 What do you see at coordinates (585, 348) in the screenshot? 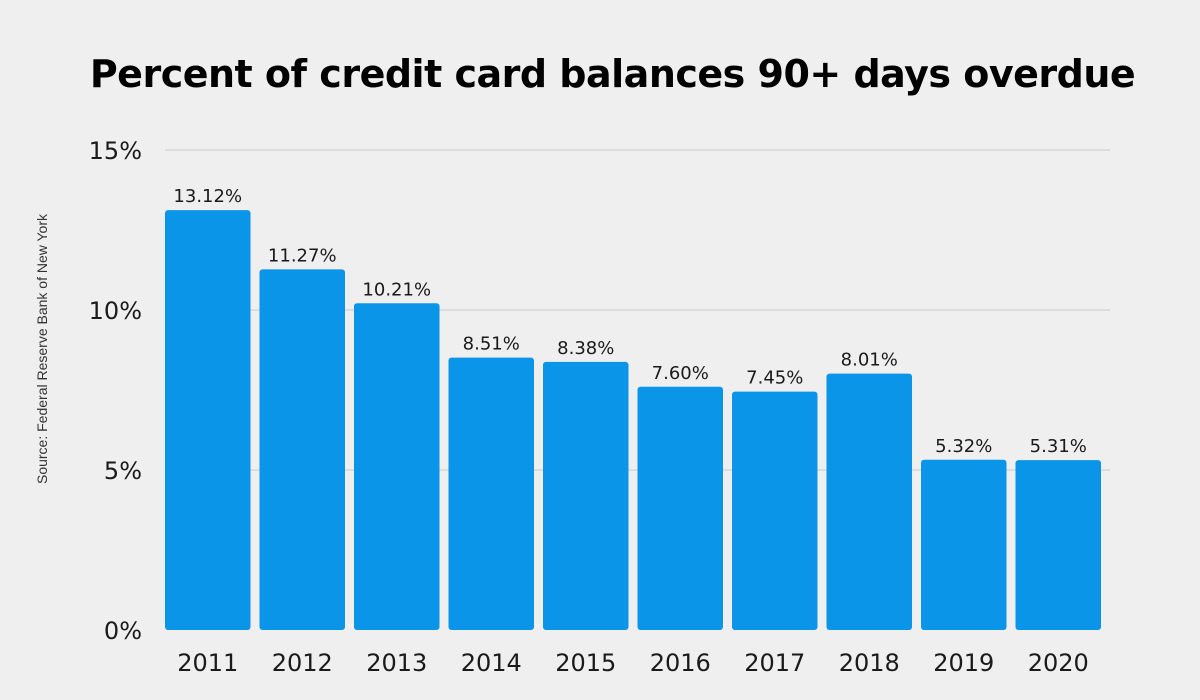
I see `data-label: 8.38%` at bounding box center [585, 348].